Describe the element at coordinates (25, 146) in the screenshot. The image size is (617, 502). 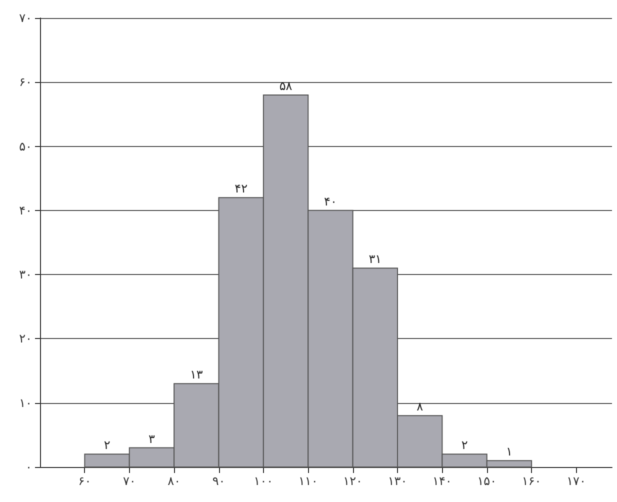
I see `y-tick-label: ۵۰` at that location.